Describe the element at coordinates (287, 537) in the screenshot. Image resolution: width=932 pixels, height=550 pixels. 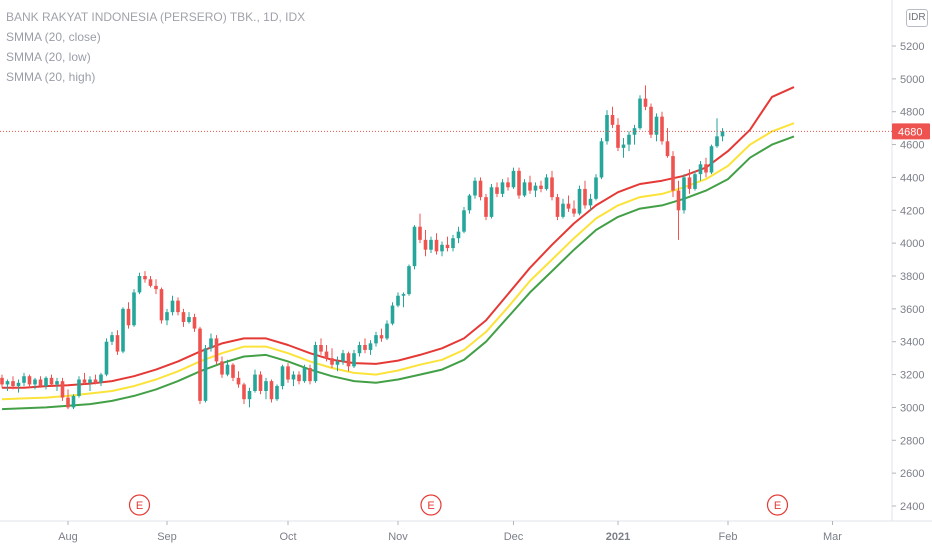
I see `x-tick-label: Oct` at that location.